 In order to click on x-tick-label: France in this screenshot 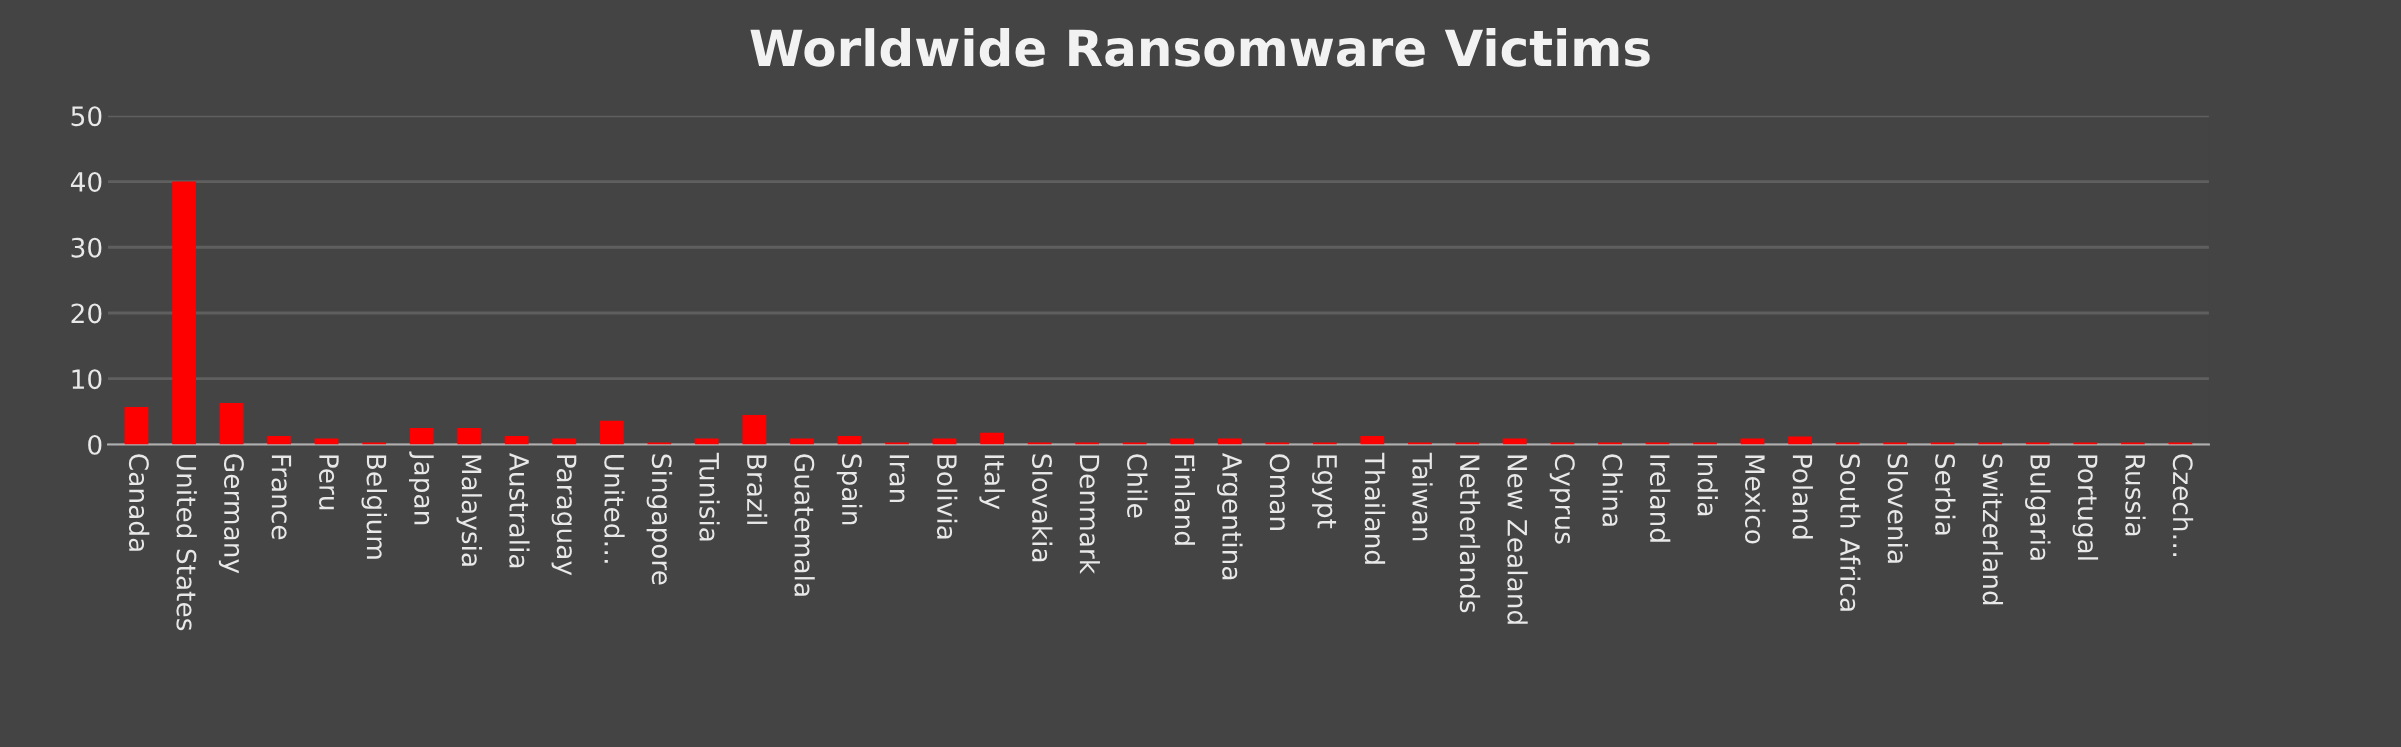, I will do `click(281, 497)`.